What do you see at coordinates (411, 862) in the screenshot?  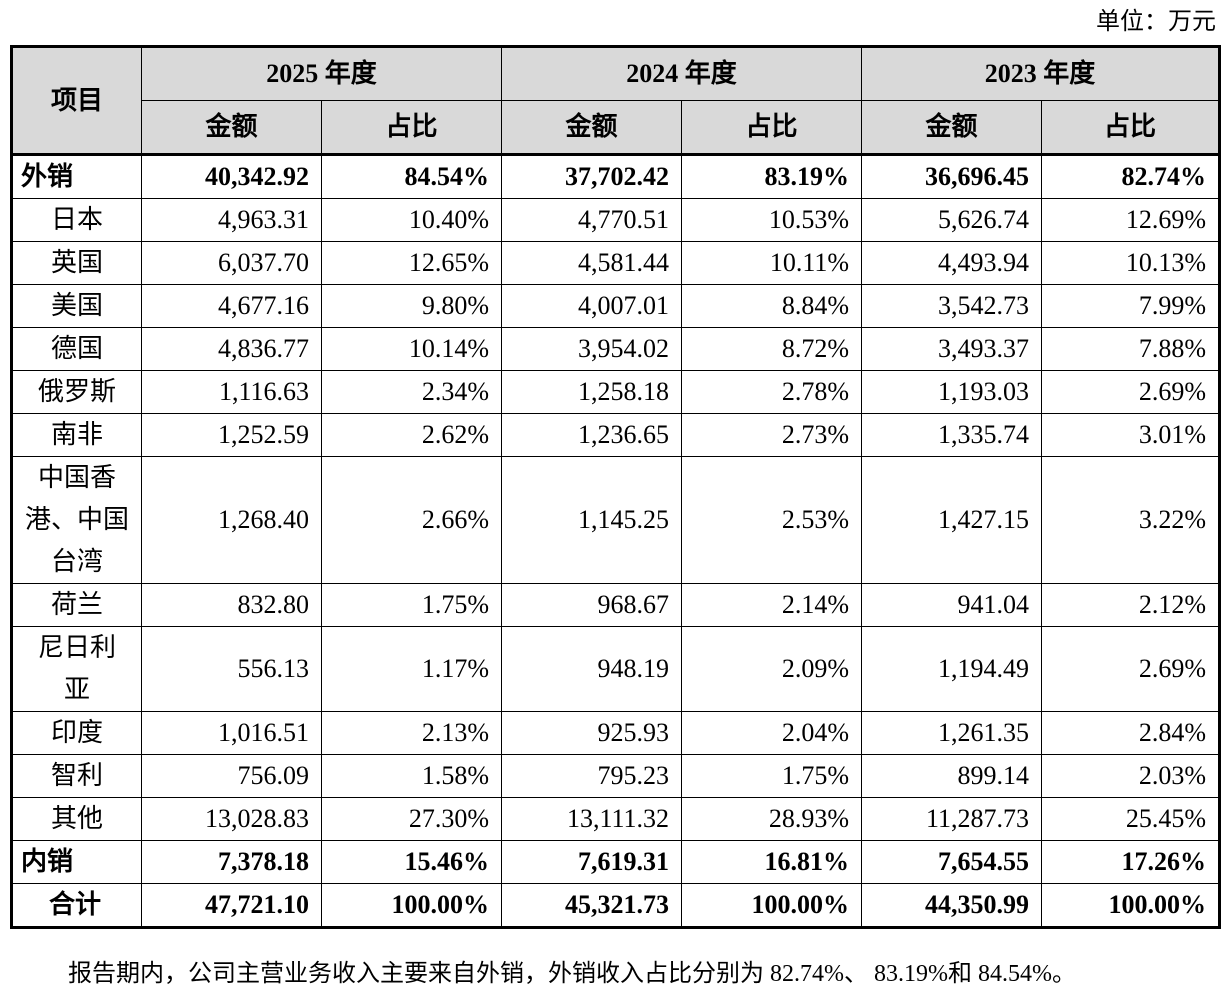 I see `ratio-cell: 15.46%` at bounding box center [411, 862].